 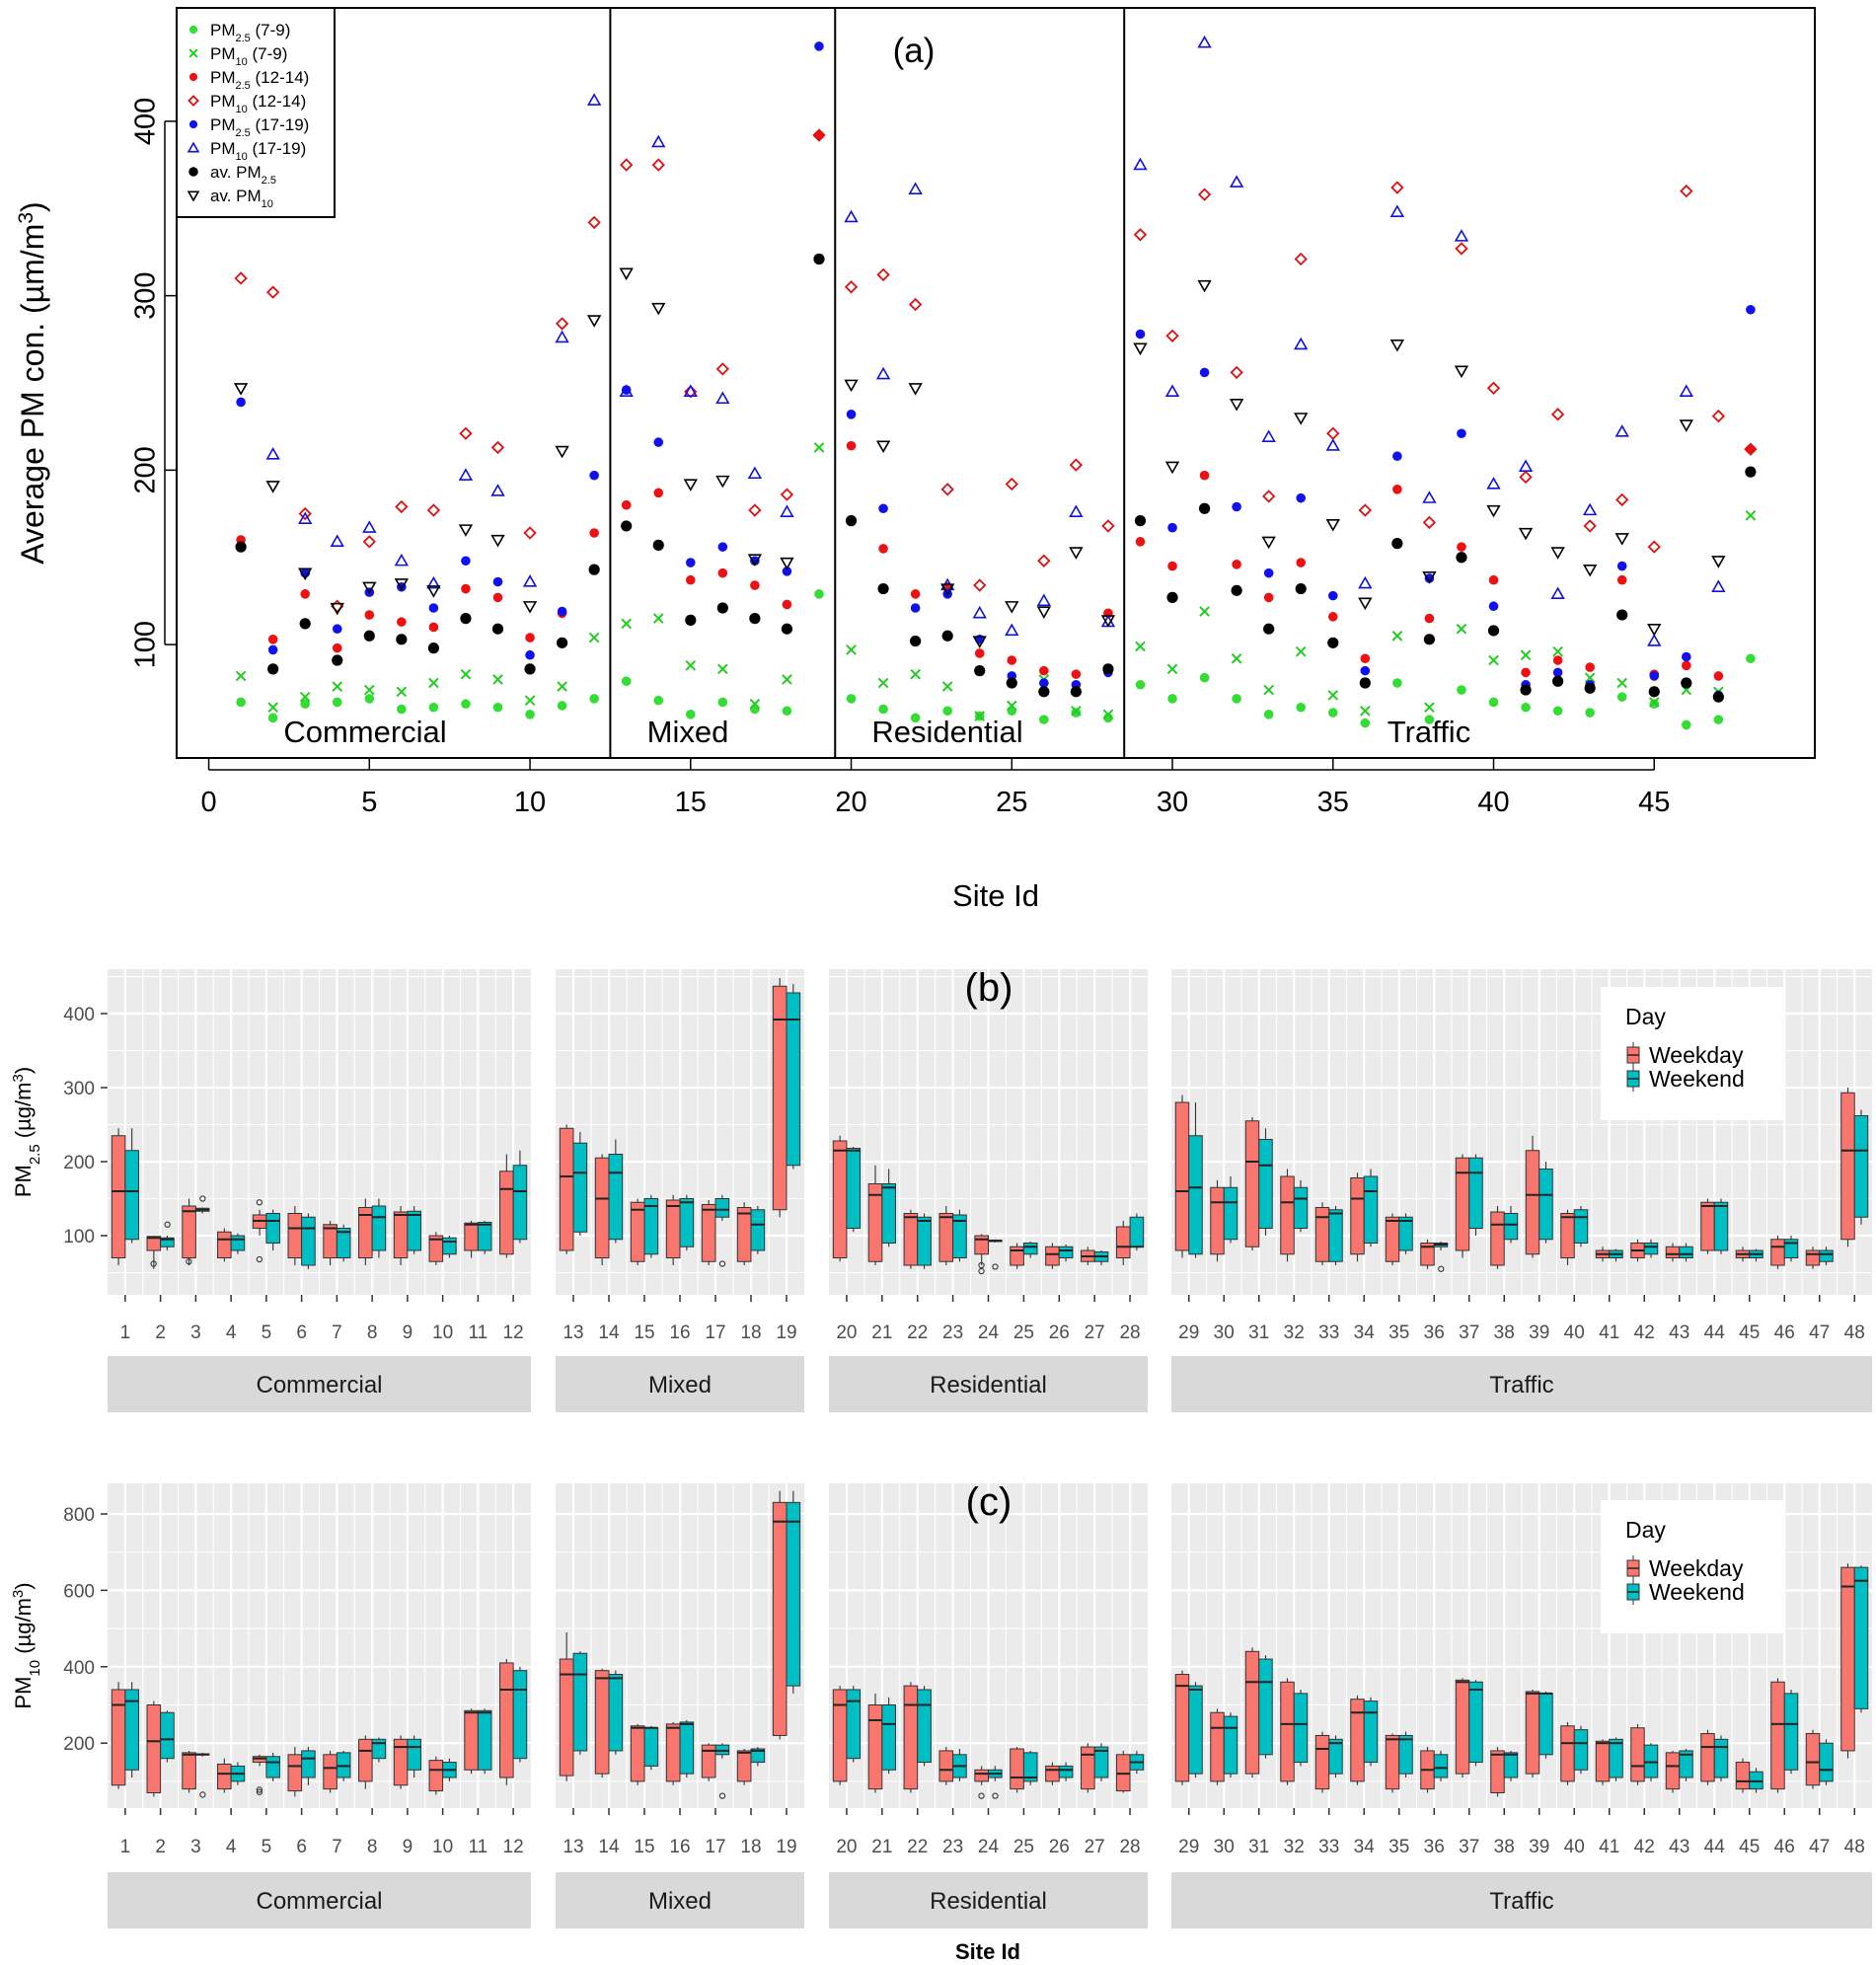 I want to click on y-axis-title-pre: PM, so click(x=23, y=1693).